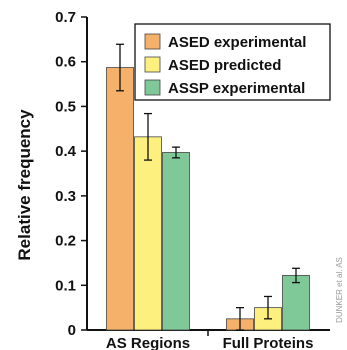 Image resolution: width=347 pixels, height=350 pixels. Describe the element at coordinates (66, 151) in the screenshot. I see `y-tick-label: 0.4` at that location.